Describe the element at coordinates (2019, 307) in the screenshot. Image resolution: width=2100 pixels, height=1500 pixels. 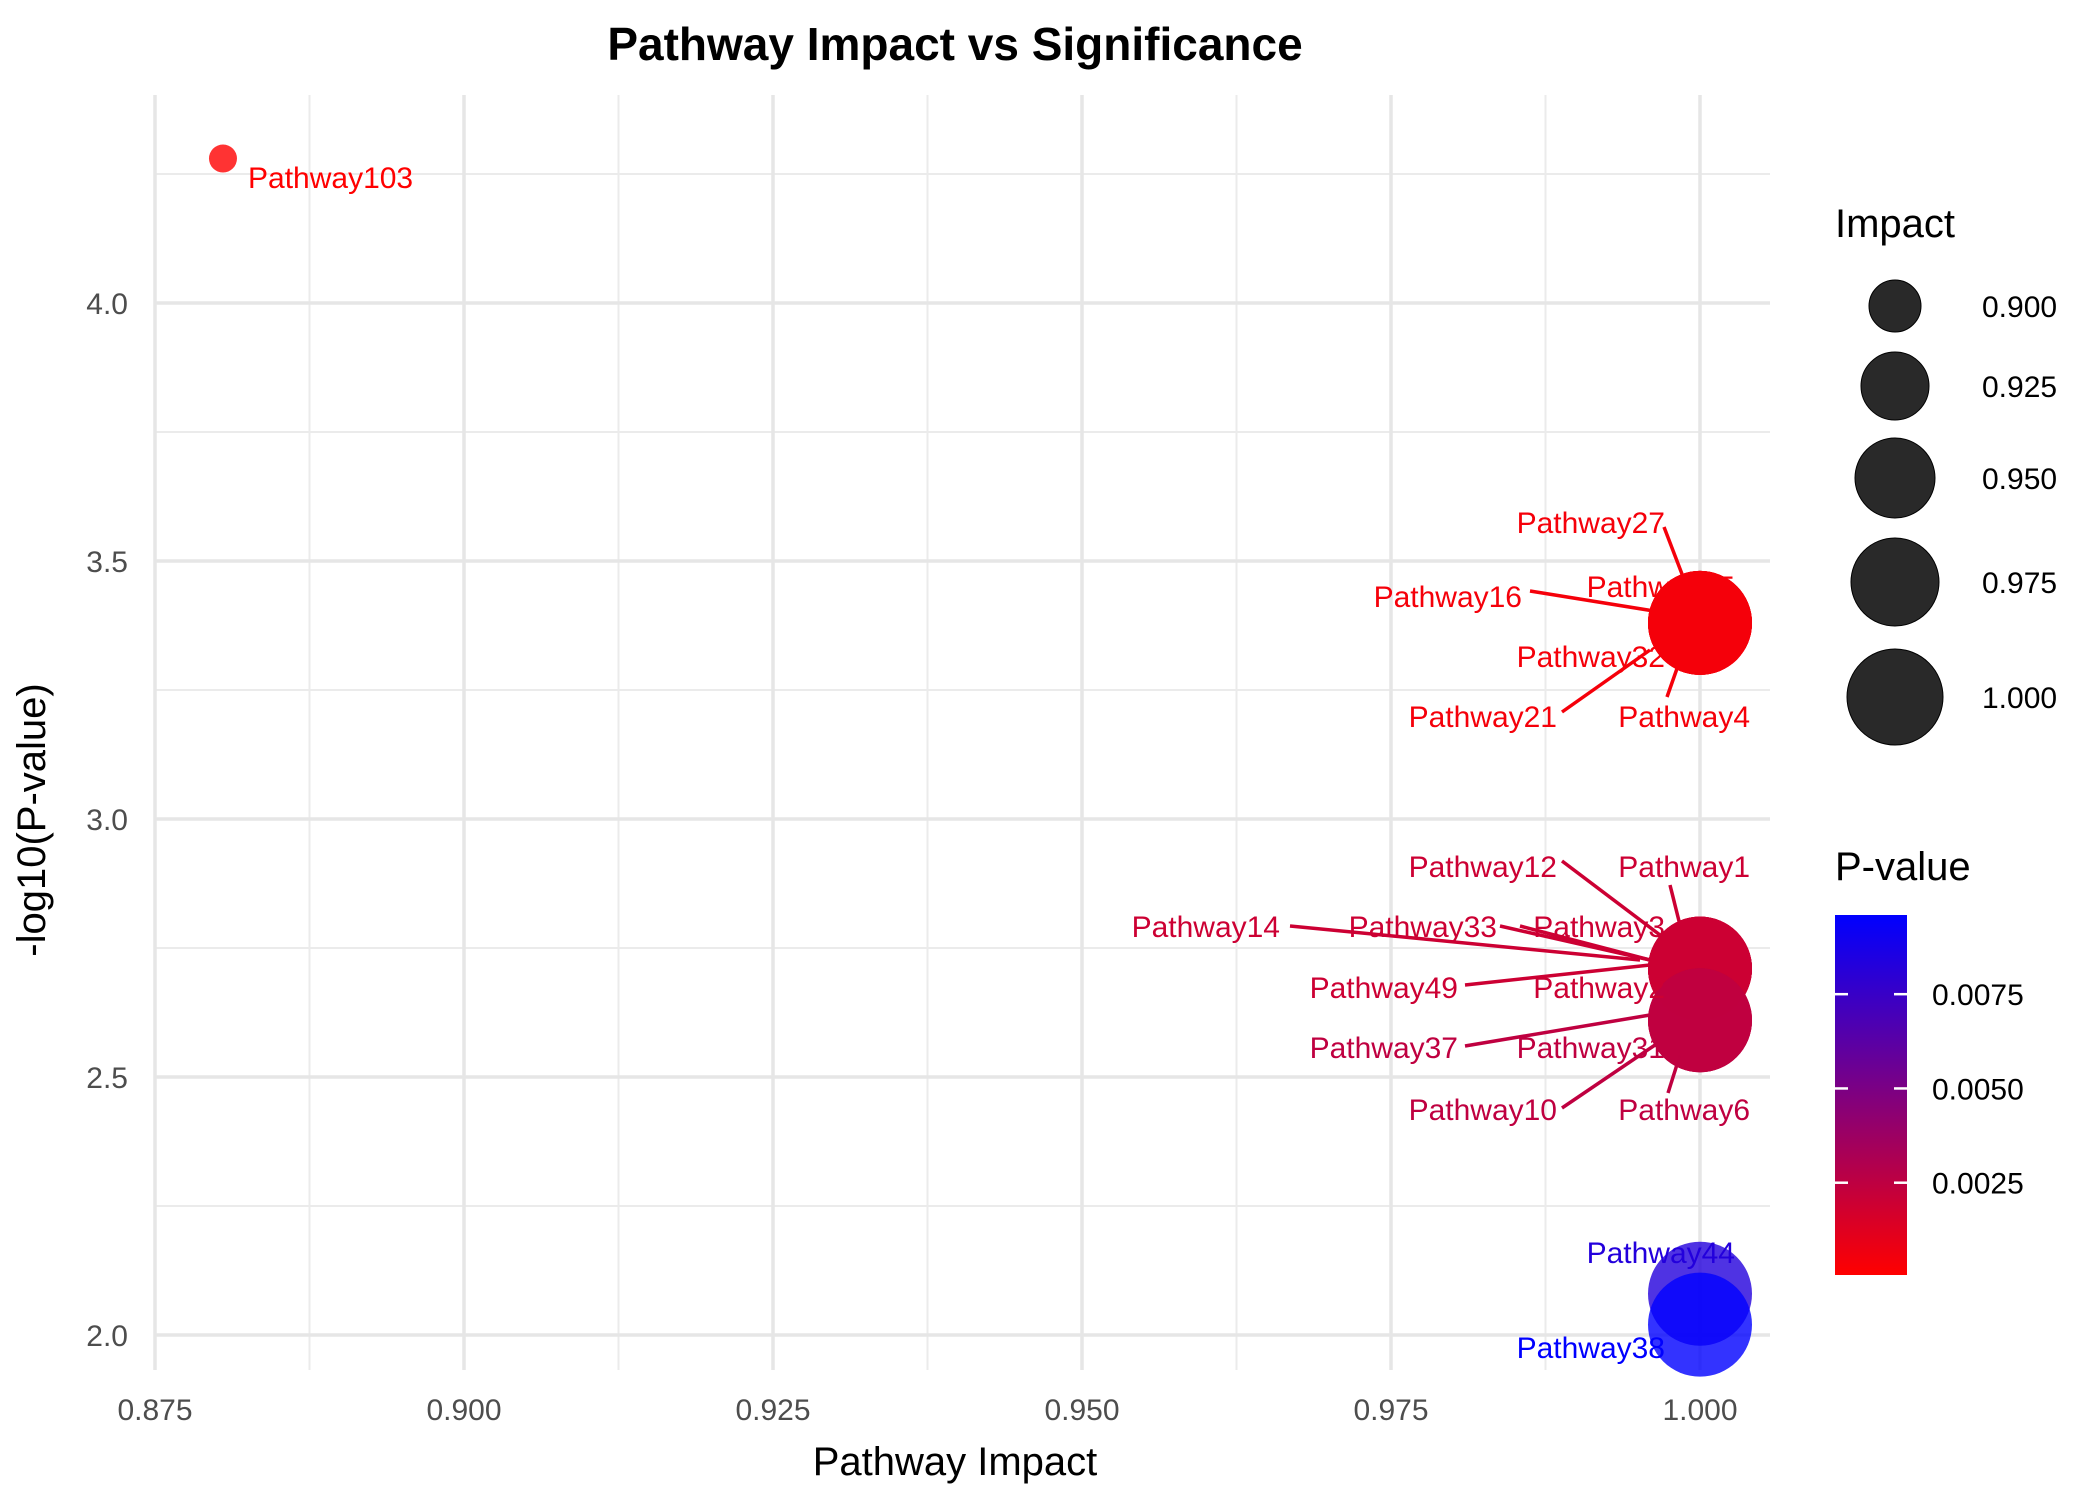
I see `size-legend-label: 0.900` at that location.